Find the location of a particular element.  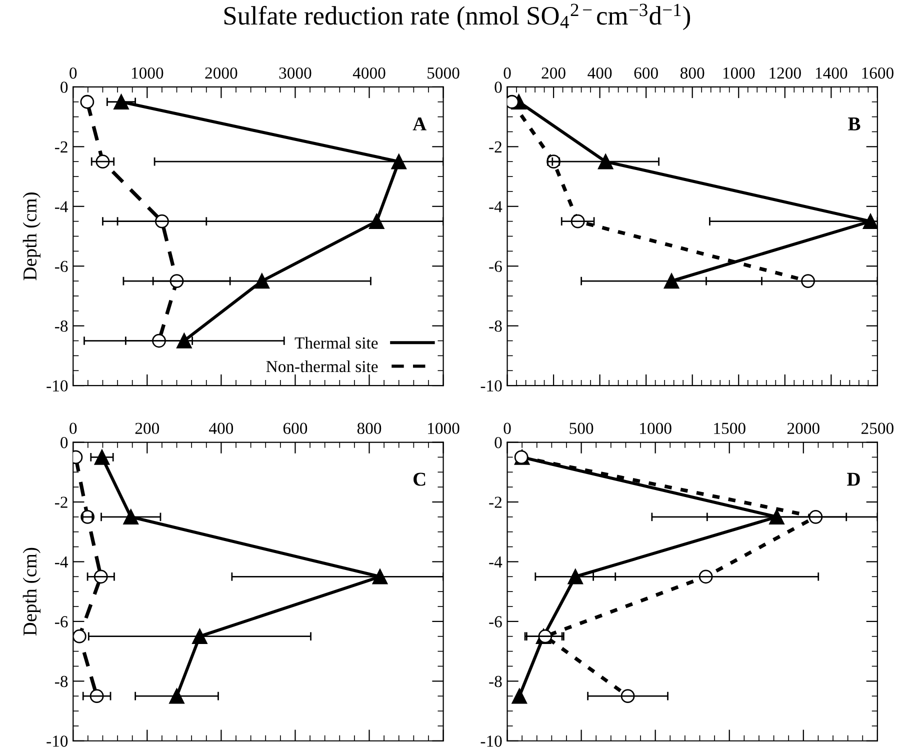

annotation: D is located at coordinates (853, 479).